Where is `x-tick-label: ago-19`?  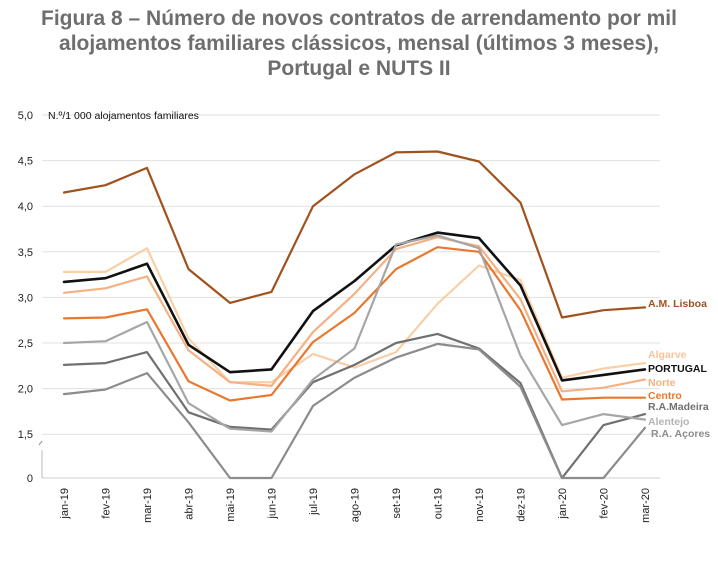
x-tick-label: ago-19 is located at coordinates (356, 505).